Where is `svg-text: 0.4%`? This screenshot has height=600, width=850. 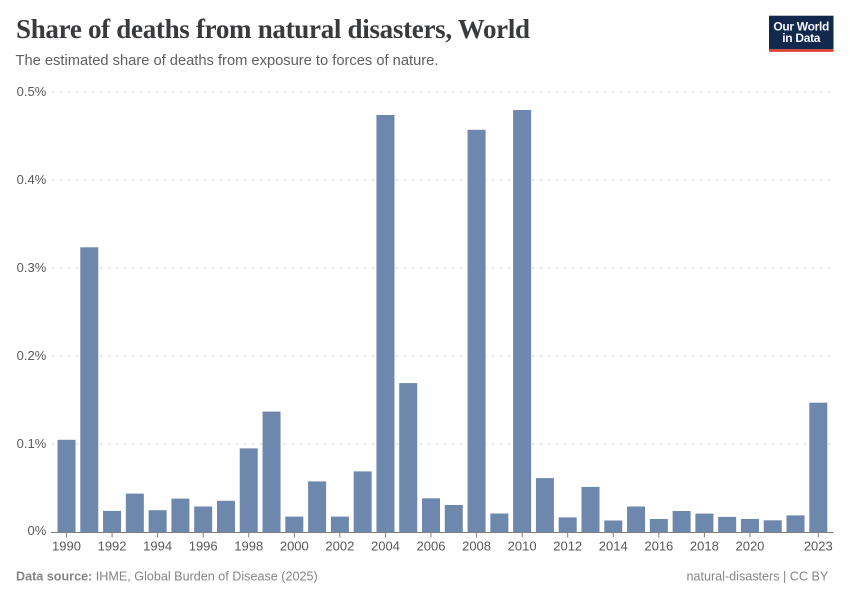
svg-text: 0.4% is located at coordinates (32, 179).